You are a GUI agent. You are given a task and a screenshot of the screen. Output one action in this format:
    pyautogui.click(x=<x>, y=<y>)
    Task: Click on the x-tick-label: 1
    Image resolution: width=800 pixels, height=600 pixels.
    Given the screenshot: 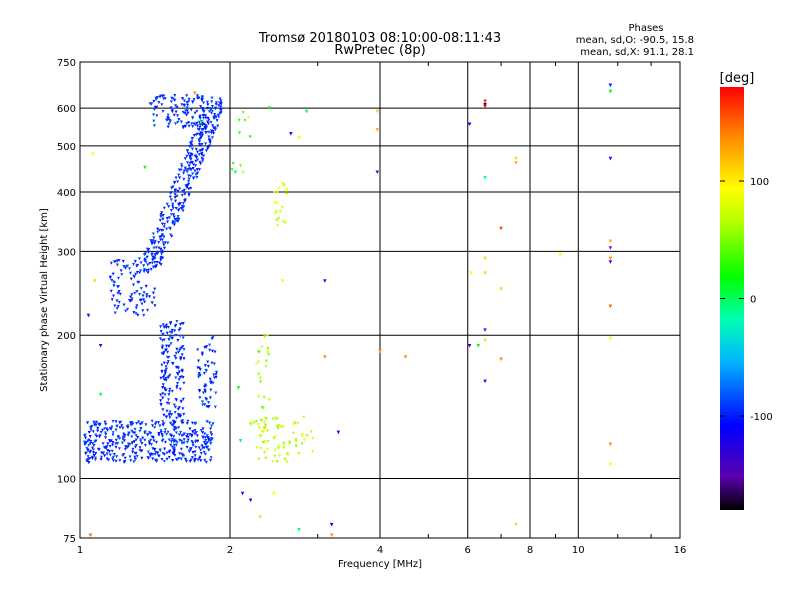 What is the action you would take?
    pyautogui.click(x=80, y=550)
    